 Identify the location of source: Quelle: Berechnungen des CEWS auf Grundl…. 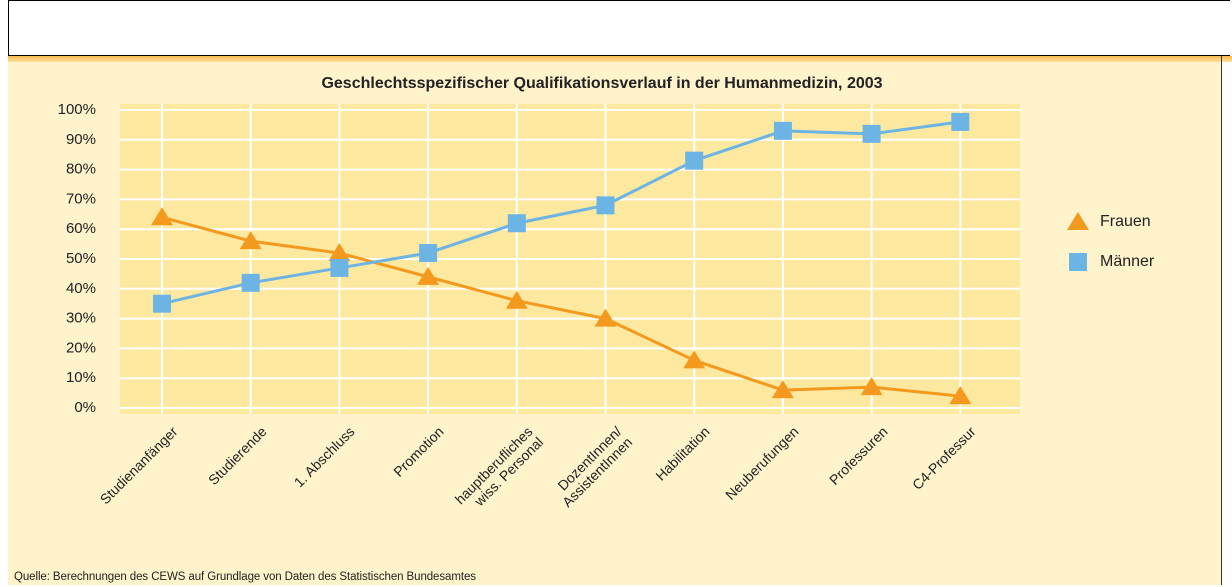
(245, 577).